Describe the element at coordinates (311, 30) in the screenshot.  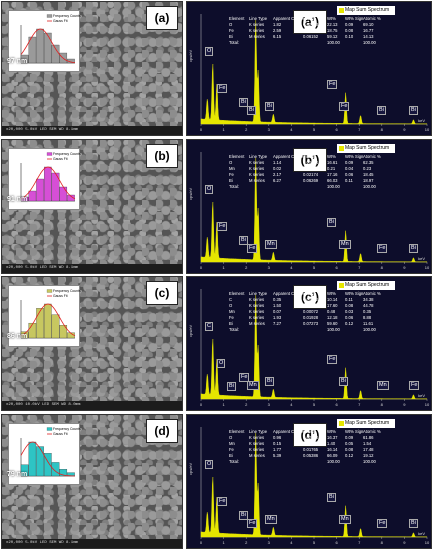
I see `table-cell: 0.02585` at that location.